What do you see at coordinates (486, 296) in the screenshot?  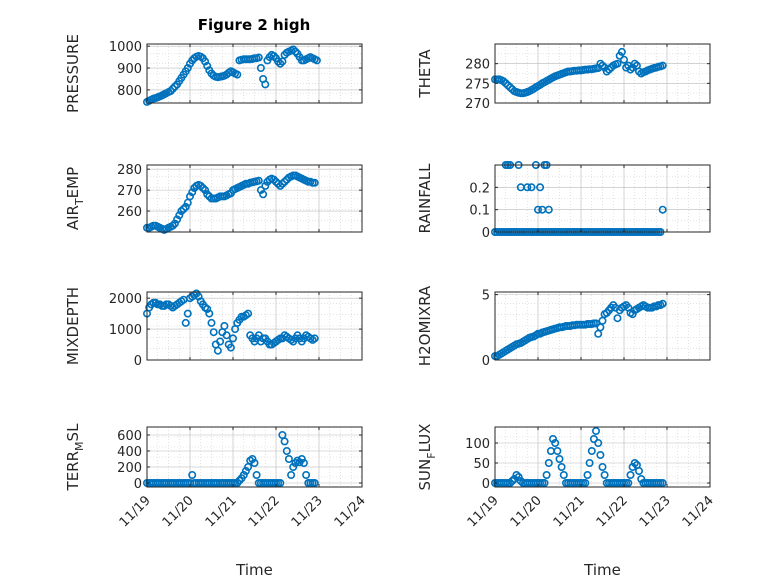 I see `y-tick-label: 5` at bounding box center [486, 296].